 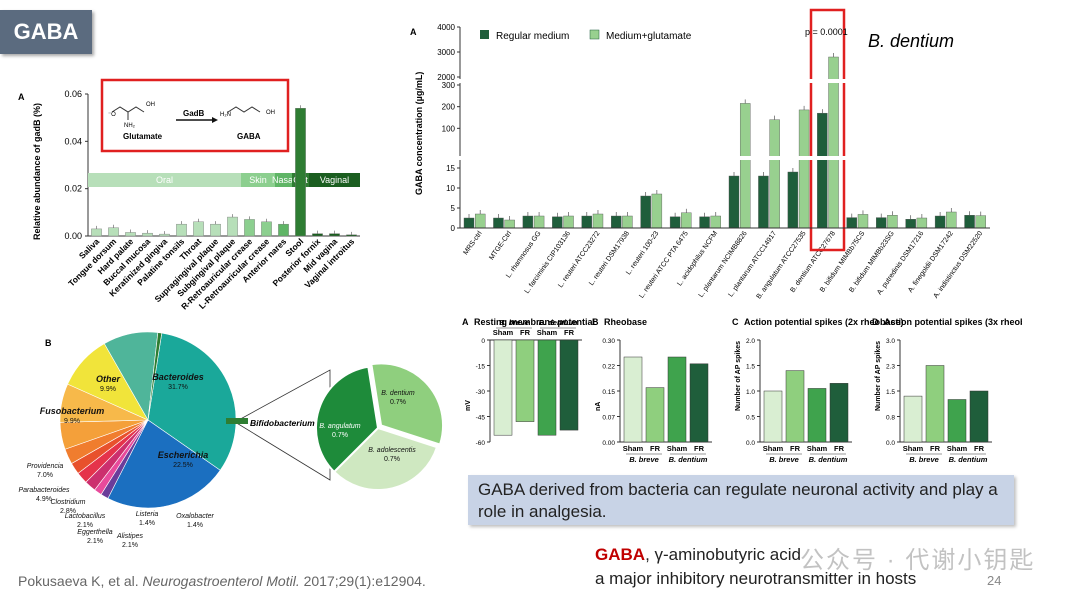 I want to click on ephys-ytick-label: 0.07, so click(x=608, y=418).